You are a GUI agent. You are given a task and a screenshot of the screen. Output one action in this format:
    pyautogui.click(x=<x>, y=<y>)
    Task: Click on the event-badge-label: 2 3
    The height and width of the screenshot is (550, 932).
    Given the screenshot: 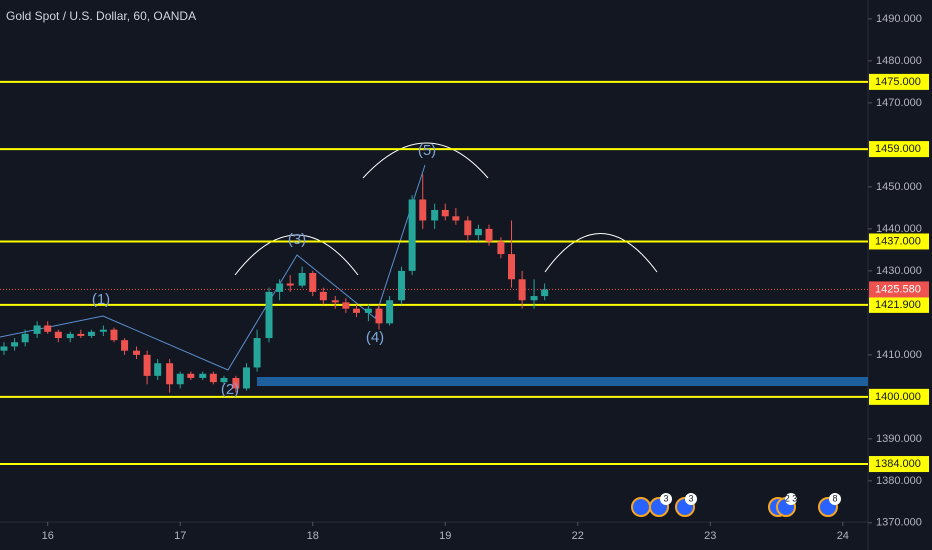 What is the action you would take?
    pyautogui.click(x=791, y=498)
    